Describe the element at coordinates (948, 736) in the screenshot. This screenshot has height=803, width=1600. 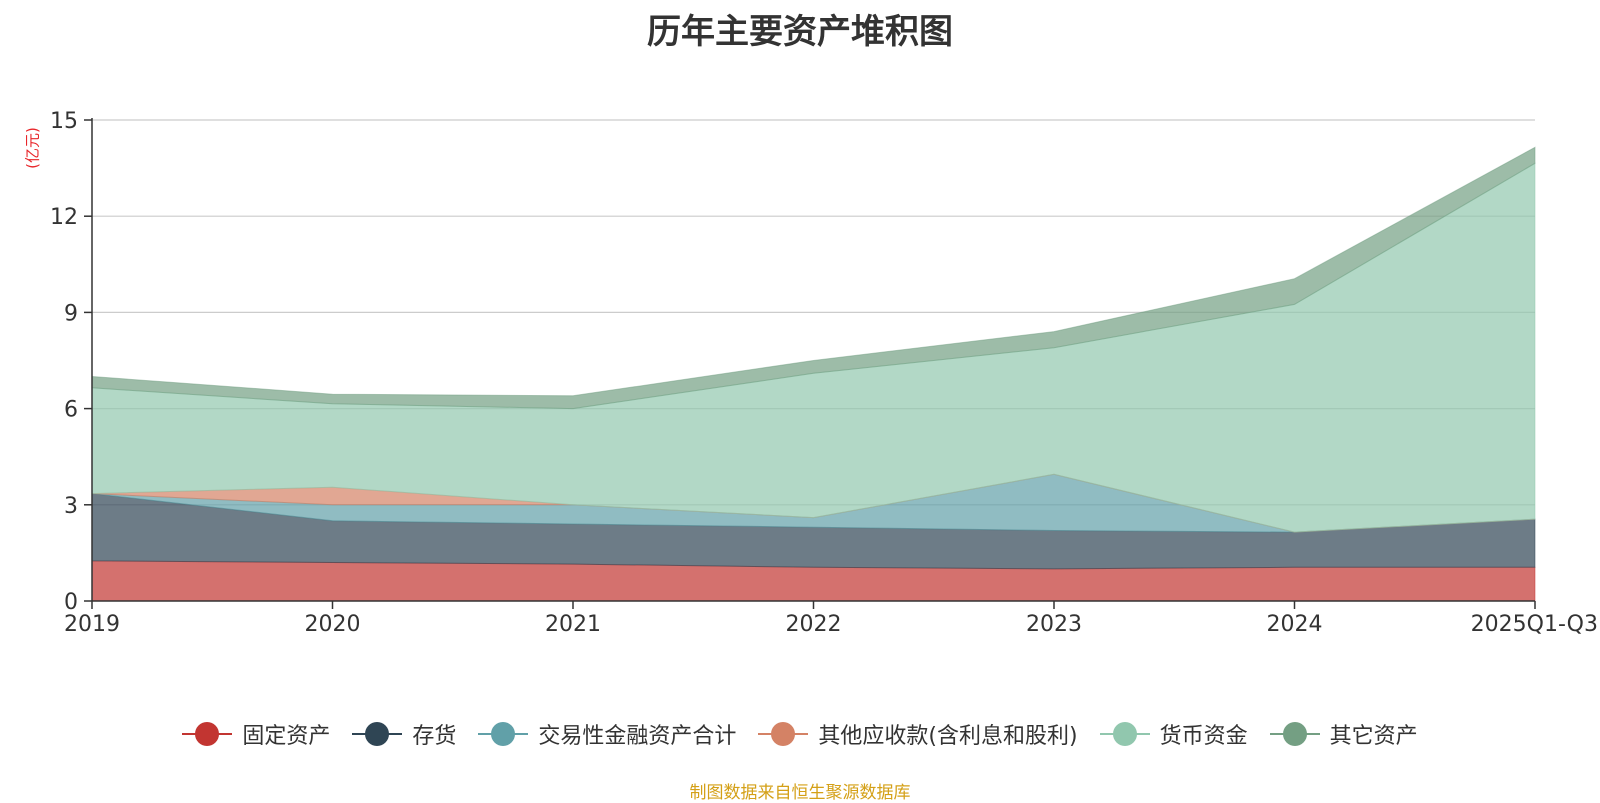
I see `legend-label: 其他应收款(含利息和股利)` at that location.